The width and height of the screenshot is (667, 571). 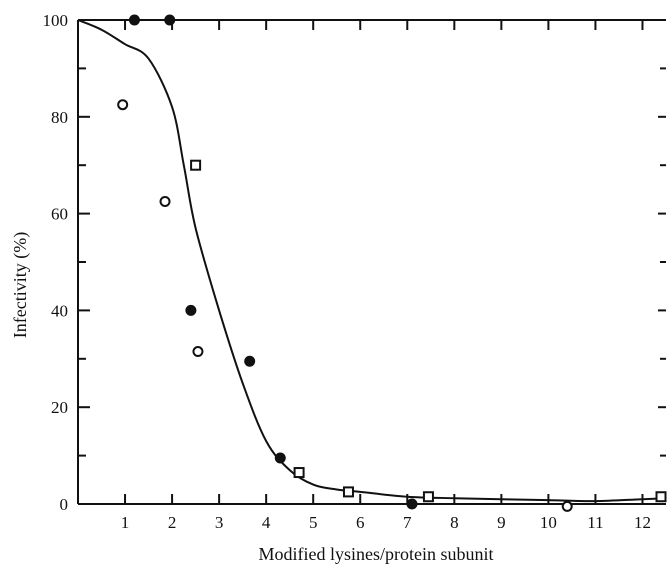 What do you see at coordinates (501, 522) in the screenshot?
I see `x-tick-label: 9` at bounding box center [501, 522].